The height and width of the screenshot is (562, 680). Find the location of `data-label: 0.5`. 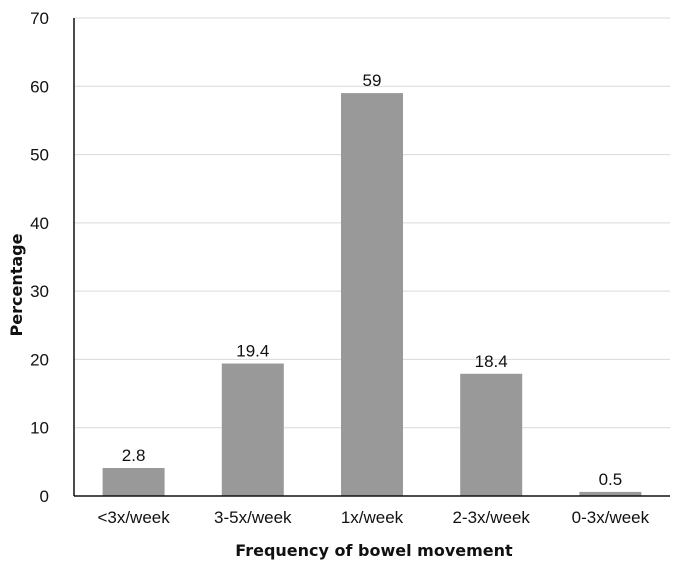

data-label: 0.5 is located at coordinates (611, 479).